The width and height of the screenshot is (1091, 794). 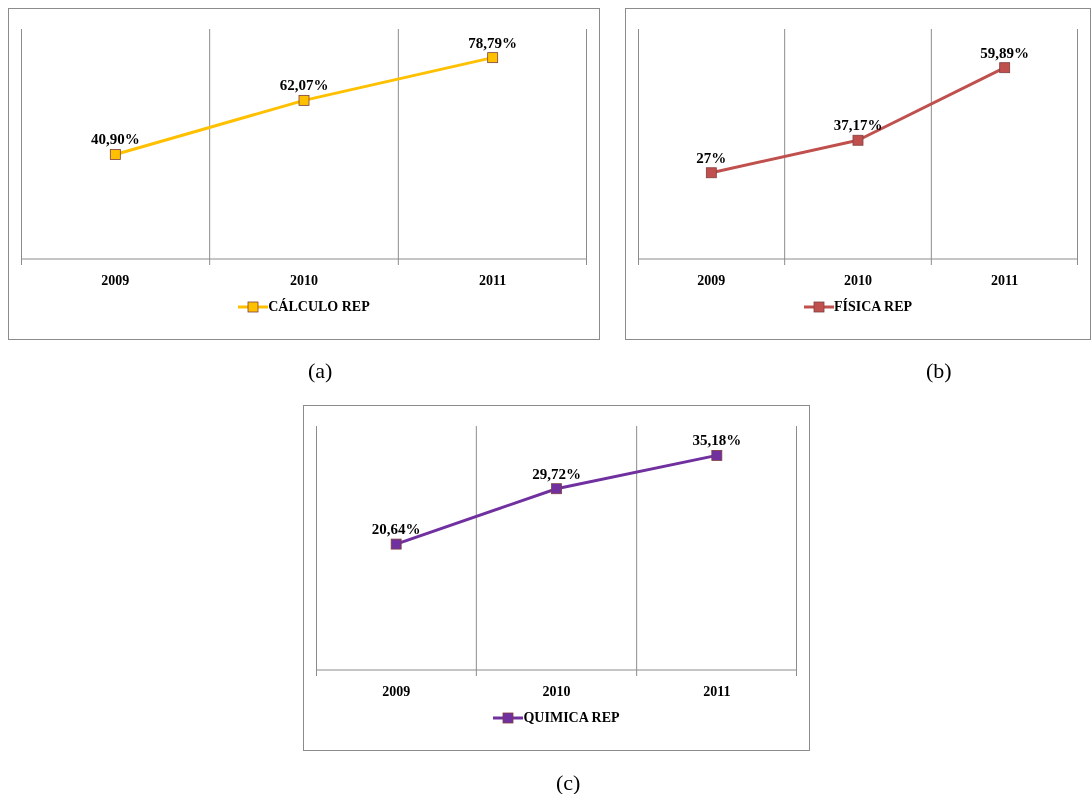 I want to click on data-label: 40,90%, so click(x=115, y=139).